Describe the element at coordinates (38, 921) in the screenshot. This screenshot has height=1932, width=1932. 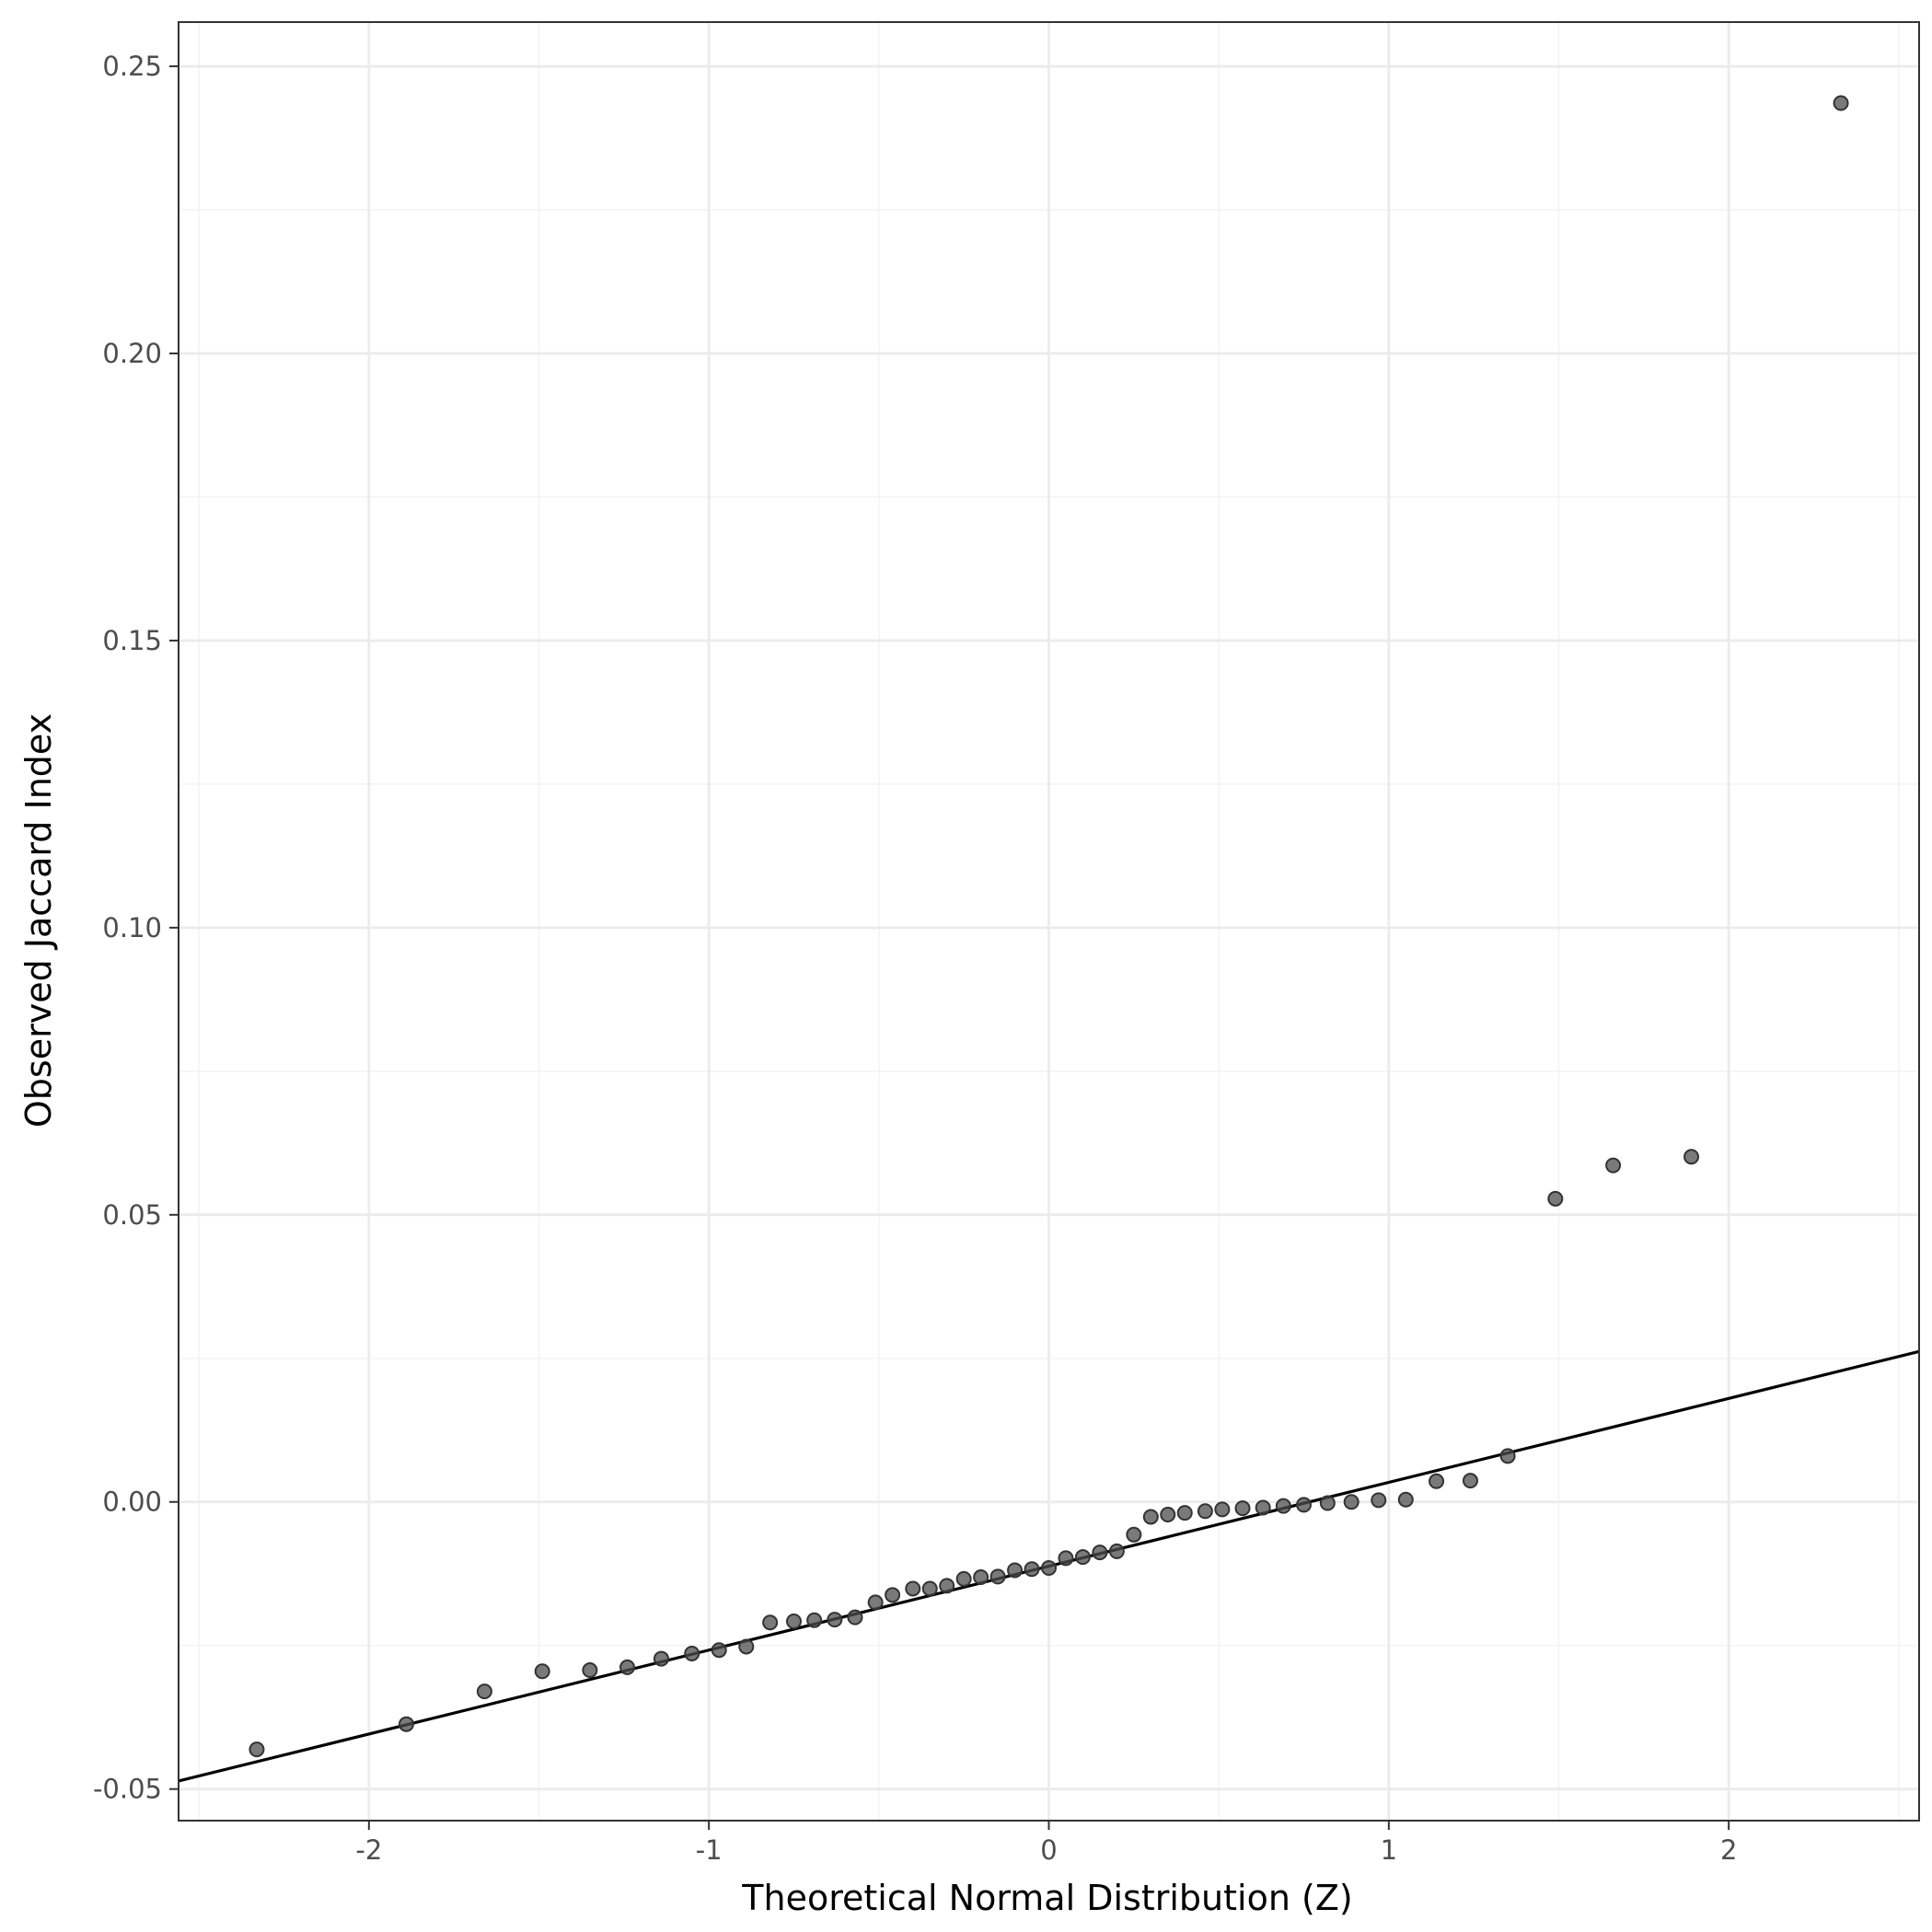
I see `y-axis-title: Observed Jaccard Index` at that location.